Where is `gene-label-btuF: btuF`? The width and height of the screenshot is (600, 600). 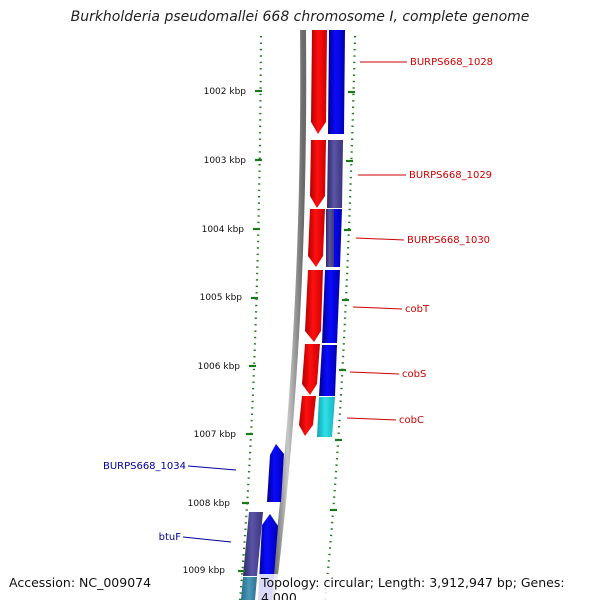
gene-label-btuF: btuF is located at coordinates (170, 537).